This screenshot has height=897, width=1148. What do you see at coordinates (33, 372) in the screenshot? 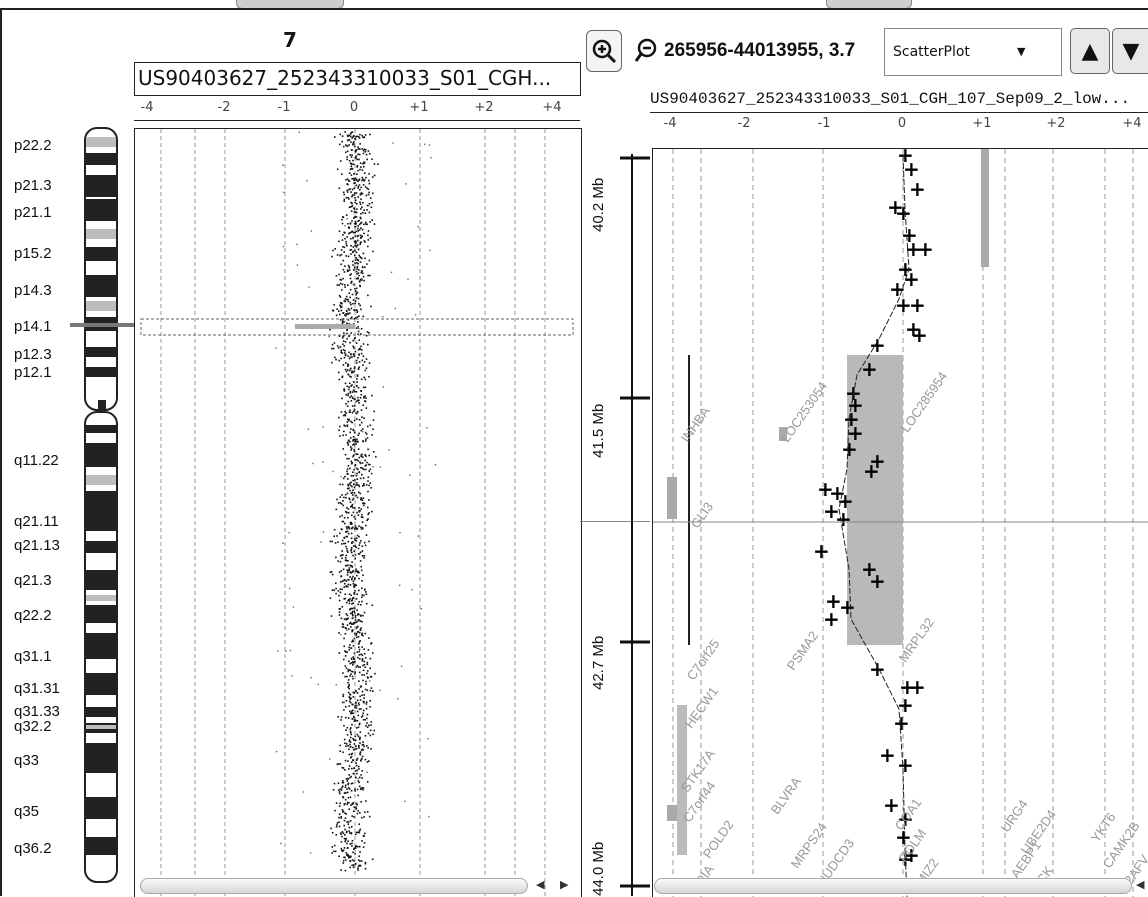
I see `band-label: p12.1` at bounding box center [33, 372].